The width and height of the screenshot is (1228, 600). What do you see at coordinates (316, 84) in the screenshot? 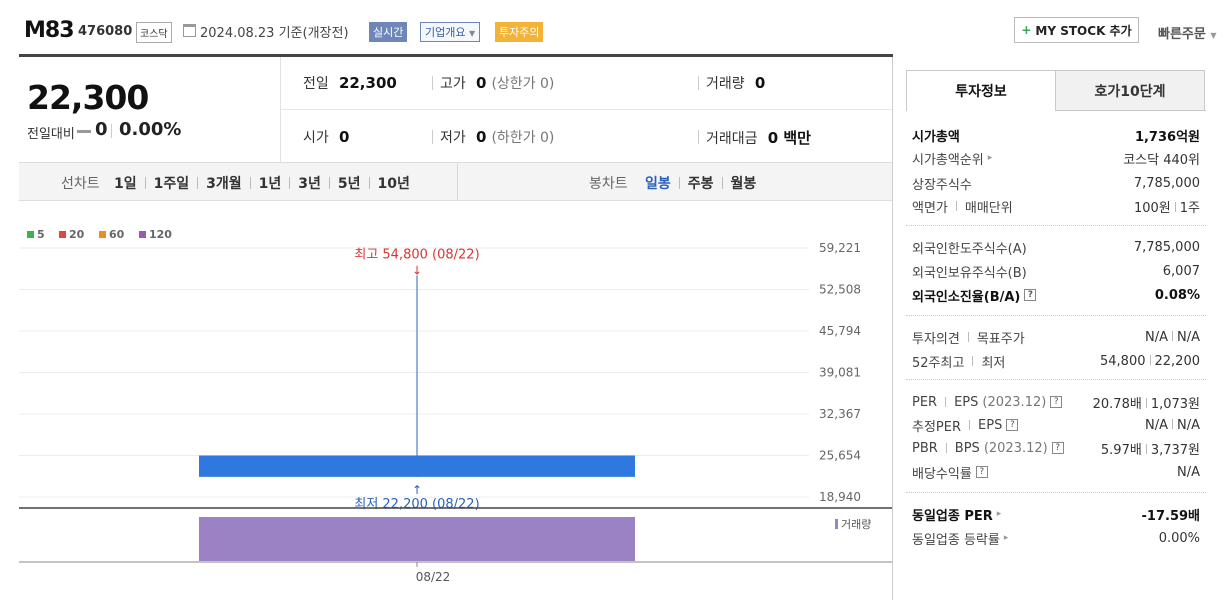
I see `prev-label: 전일` at bounding box center [316, 84].